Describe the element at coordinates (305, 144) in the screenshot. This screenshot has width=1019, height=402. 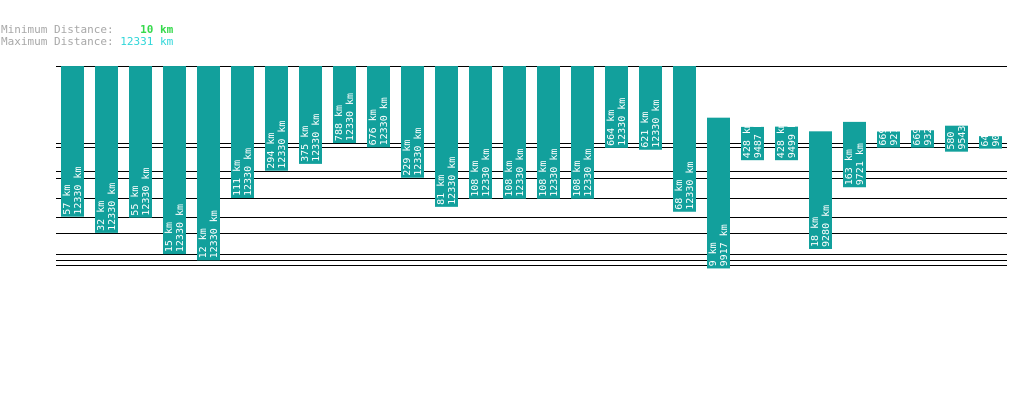
I see `bar-min-label: 375 km` at that location.